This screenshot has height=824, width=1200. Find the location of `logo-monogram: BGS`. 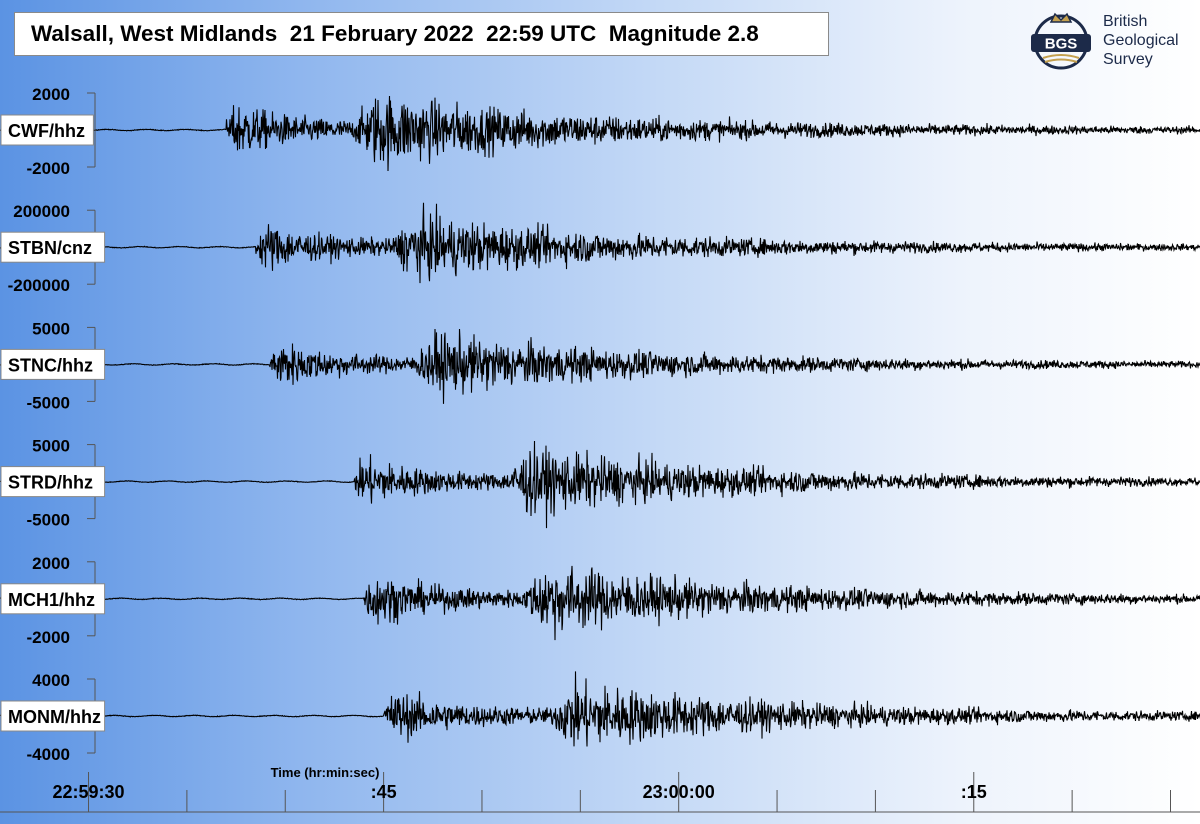

logo-monogram: BGS is located at coordinates (1061, 44).